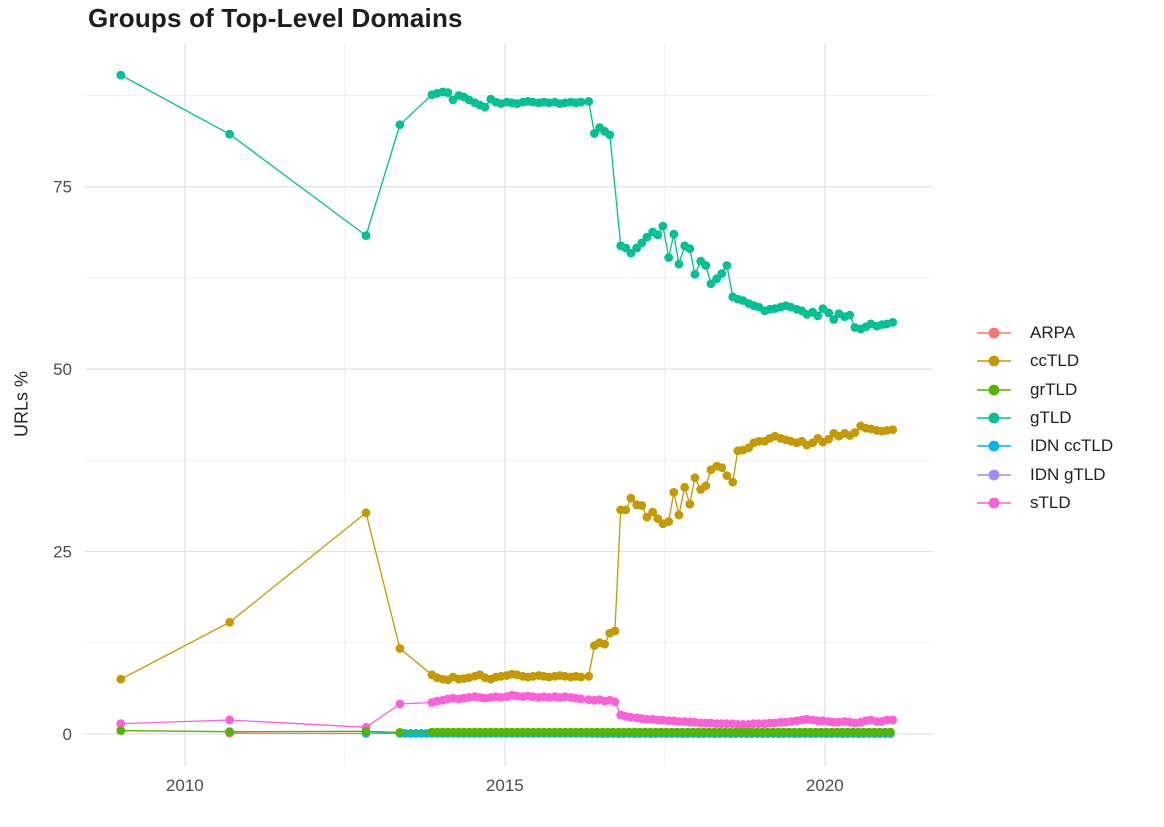 The height and width of the screenshot is (827, 1164). I want to click on series-grtld, so click(505, 731).